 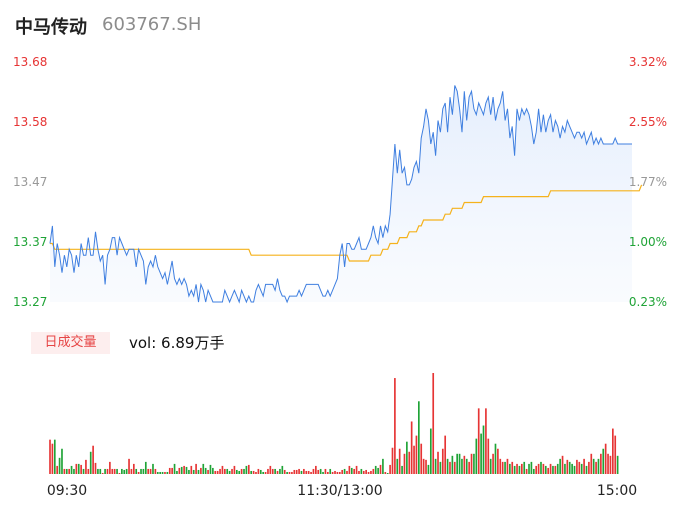 What do you see at coordinates (177, 343) in the screenshot?
I see `volume-readout: vol: 6.89万手` at bounding box center [177, 343].